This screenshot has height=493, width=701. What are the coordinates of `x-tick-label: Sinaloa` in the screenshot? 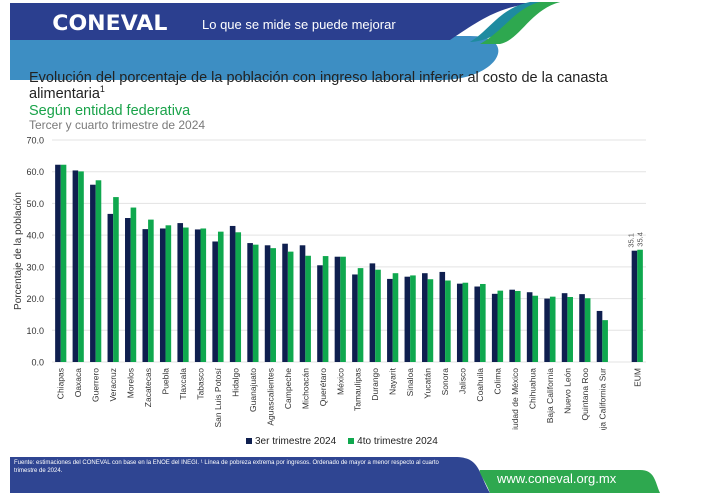 It's located at (410, 382).